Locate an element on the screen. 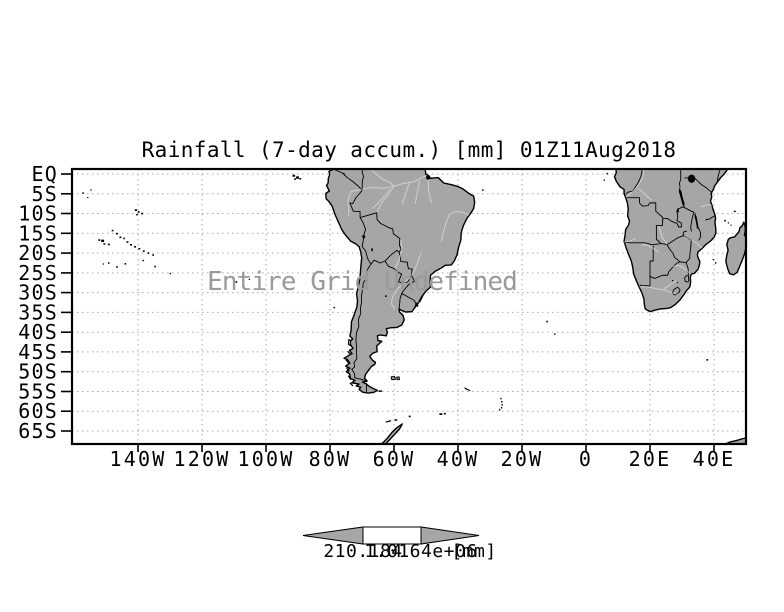 This screenshot has width=784, height=612. madagascar-landmass is located at coordinates (736, 248).